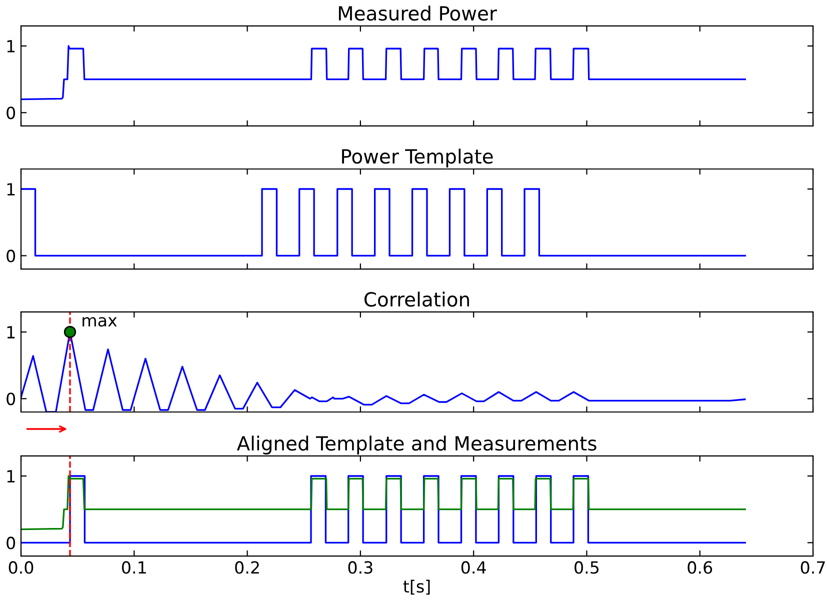 This screenshot has width=827, height=611. Describe the element at coordinates (416, 299) in the screenshot. I see `chart-title: Correlation` at that location.